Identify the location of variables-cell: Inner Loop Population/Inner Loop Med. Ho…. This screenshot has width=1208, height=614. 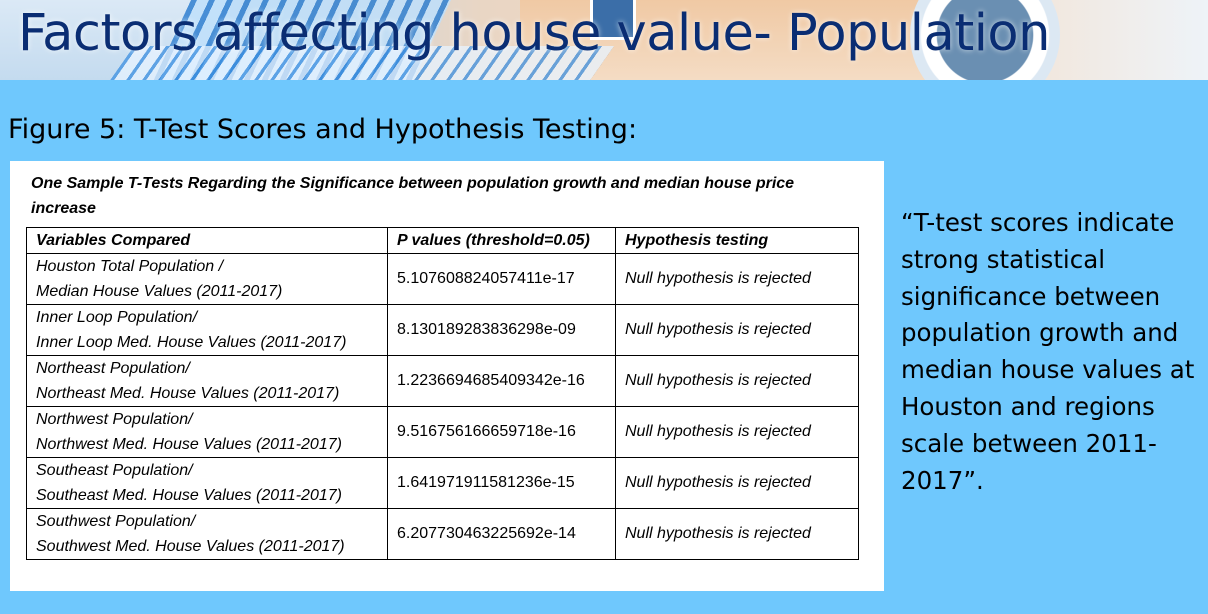
(207, 330).